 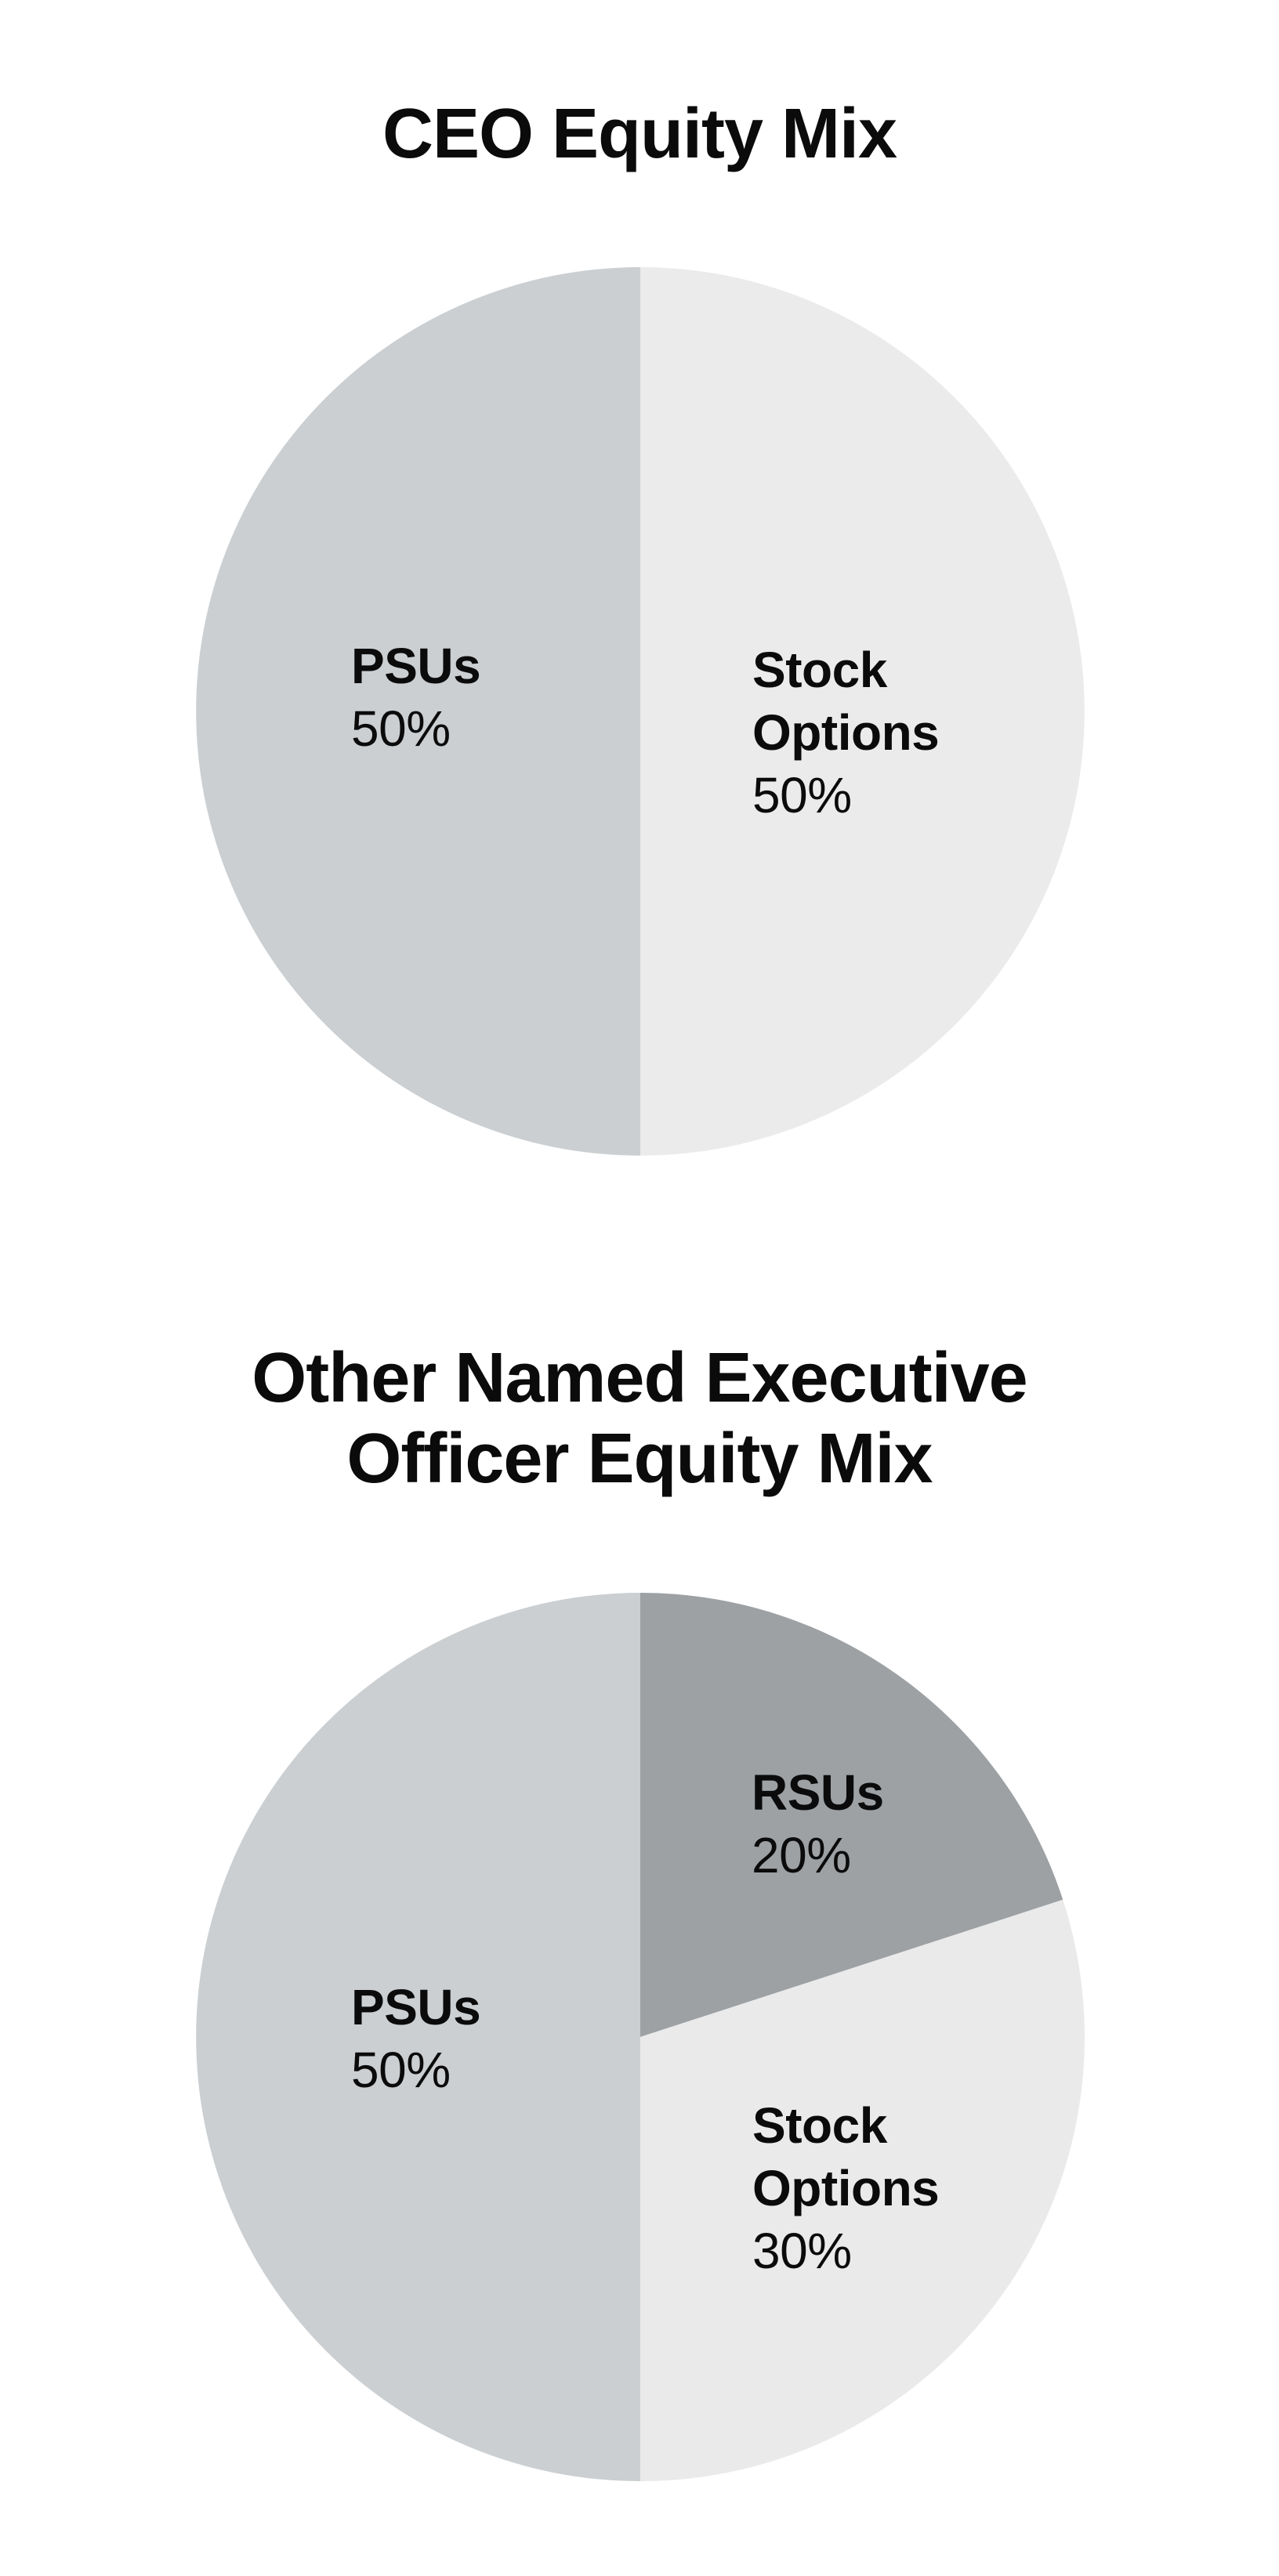 What do you see at coordinates (416, 697) in the screenshot?
I see `chart1-psus-label: PSUs 50%` at bounding box center [416, 697].